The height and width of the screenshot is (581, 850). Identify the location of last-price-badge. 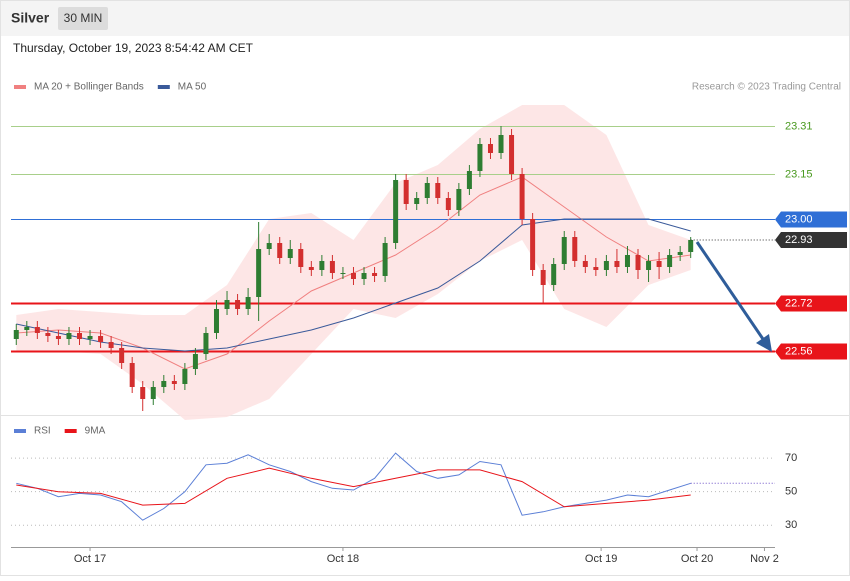
(811, 240).